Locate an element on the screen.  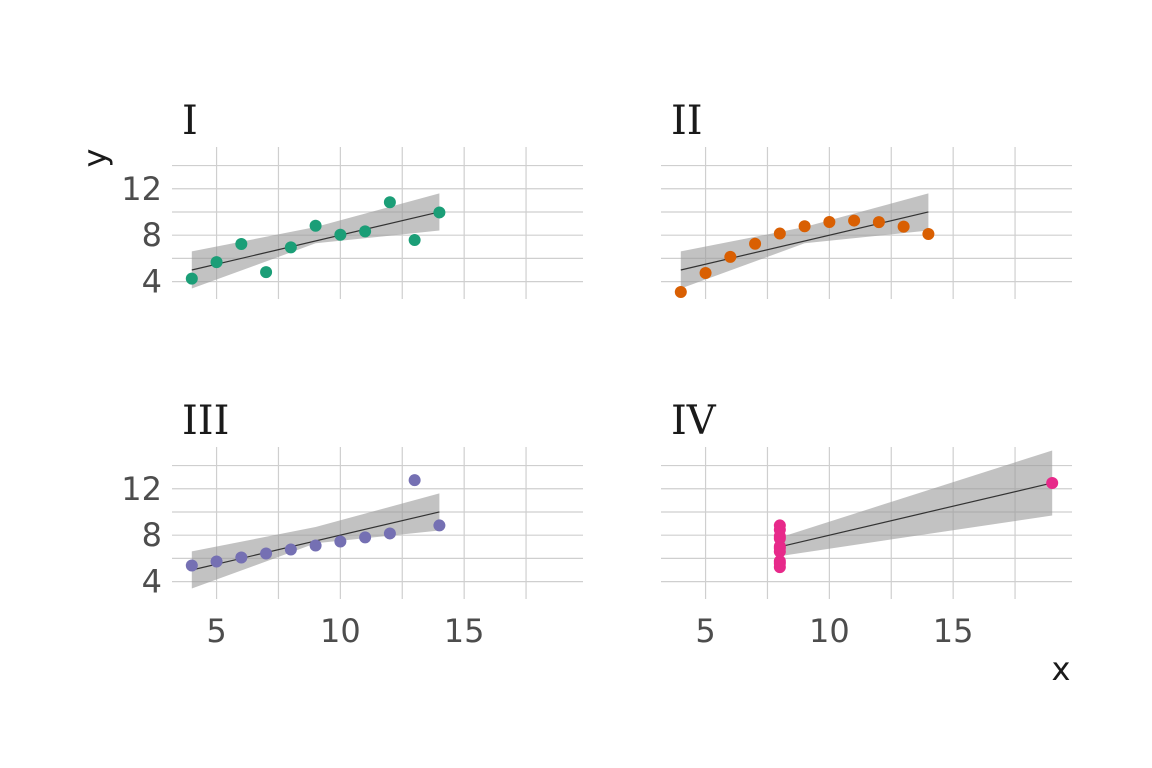
panel-2: II is located at coordinates (866, 198).